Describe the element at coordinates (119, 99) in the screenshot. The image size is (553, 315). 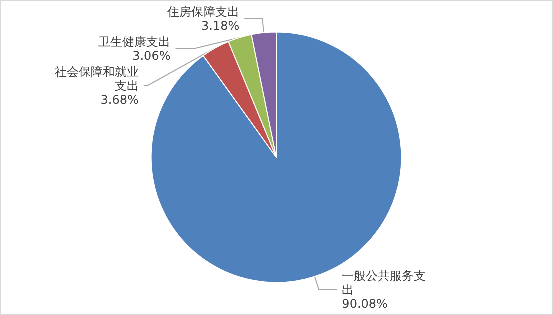
I see `data-label: 3.68%` at that location.